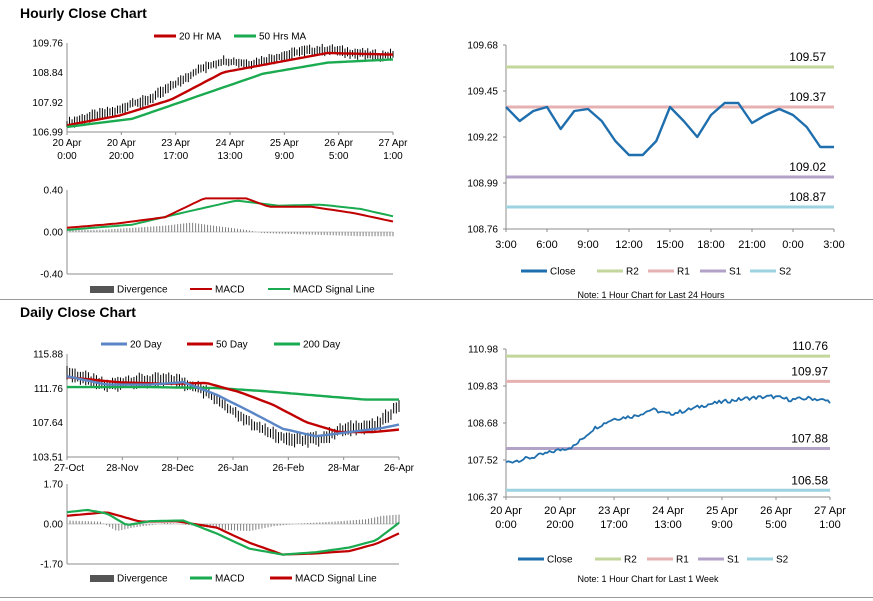 The image size is (873, 601). What do you see at coordinates (830, 511) in the screenshot?
I see `daily-levels-xtick: 27 Apr` at bounding box center [830, 511].